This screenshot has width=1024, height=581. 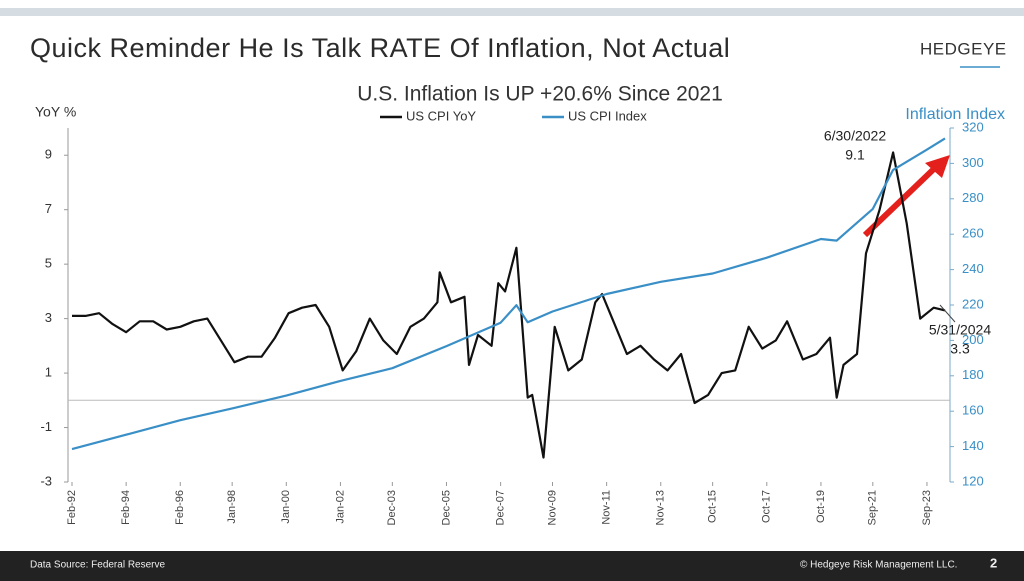 I want to click on page-number: 2, so click(x=993, y=562).